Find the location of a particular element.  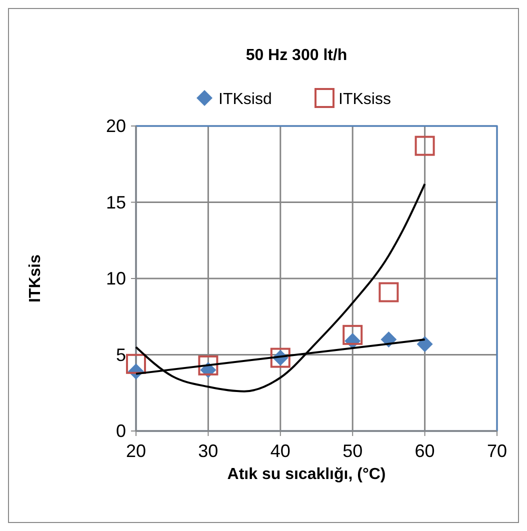

x-tick-label: 60 is located at coordinates (424, 451).